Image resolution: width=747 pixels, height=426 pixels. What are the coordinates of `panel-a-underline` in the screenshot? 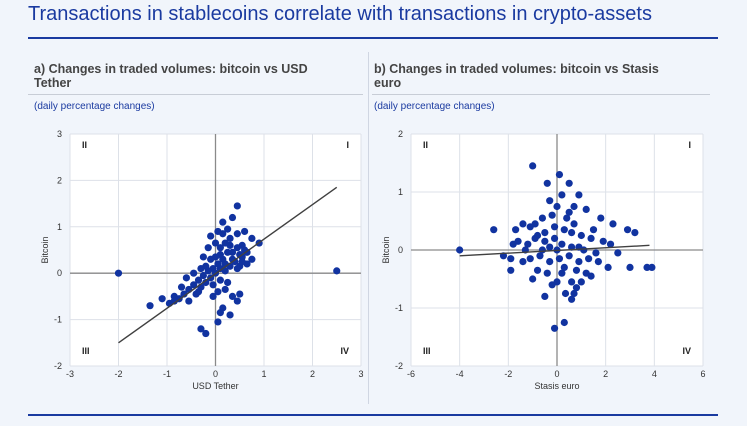 It's located at (195, 94).